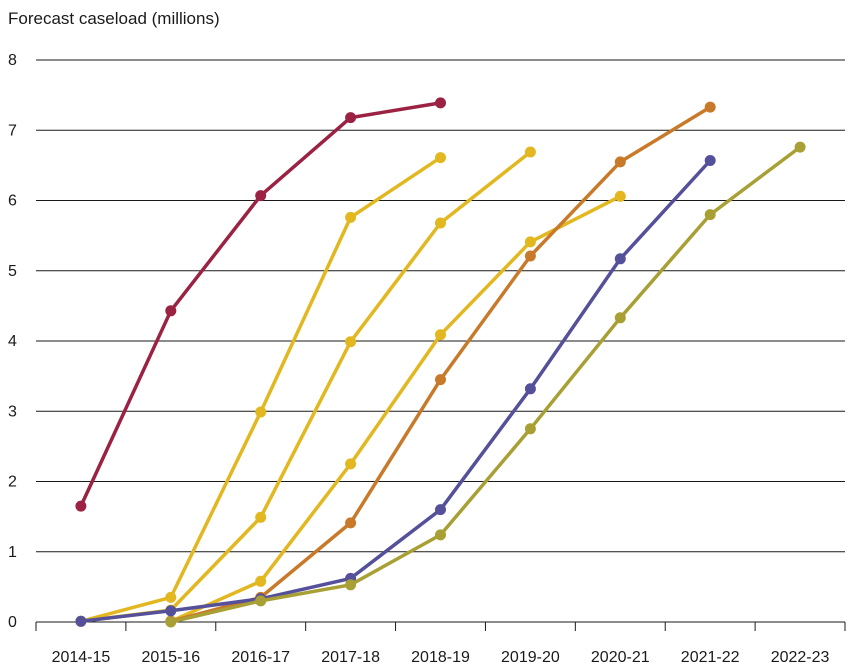 The height and width of the screenshot is (670, 847). Describe the element at coordinates (620, 657) in the screenshot. I see `x-tick-label: 2020-21` at that location.